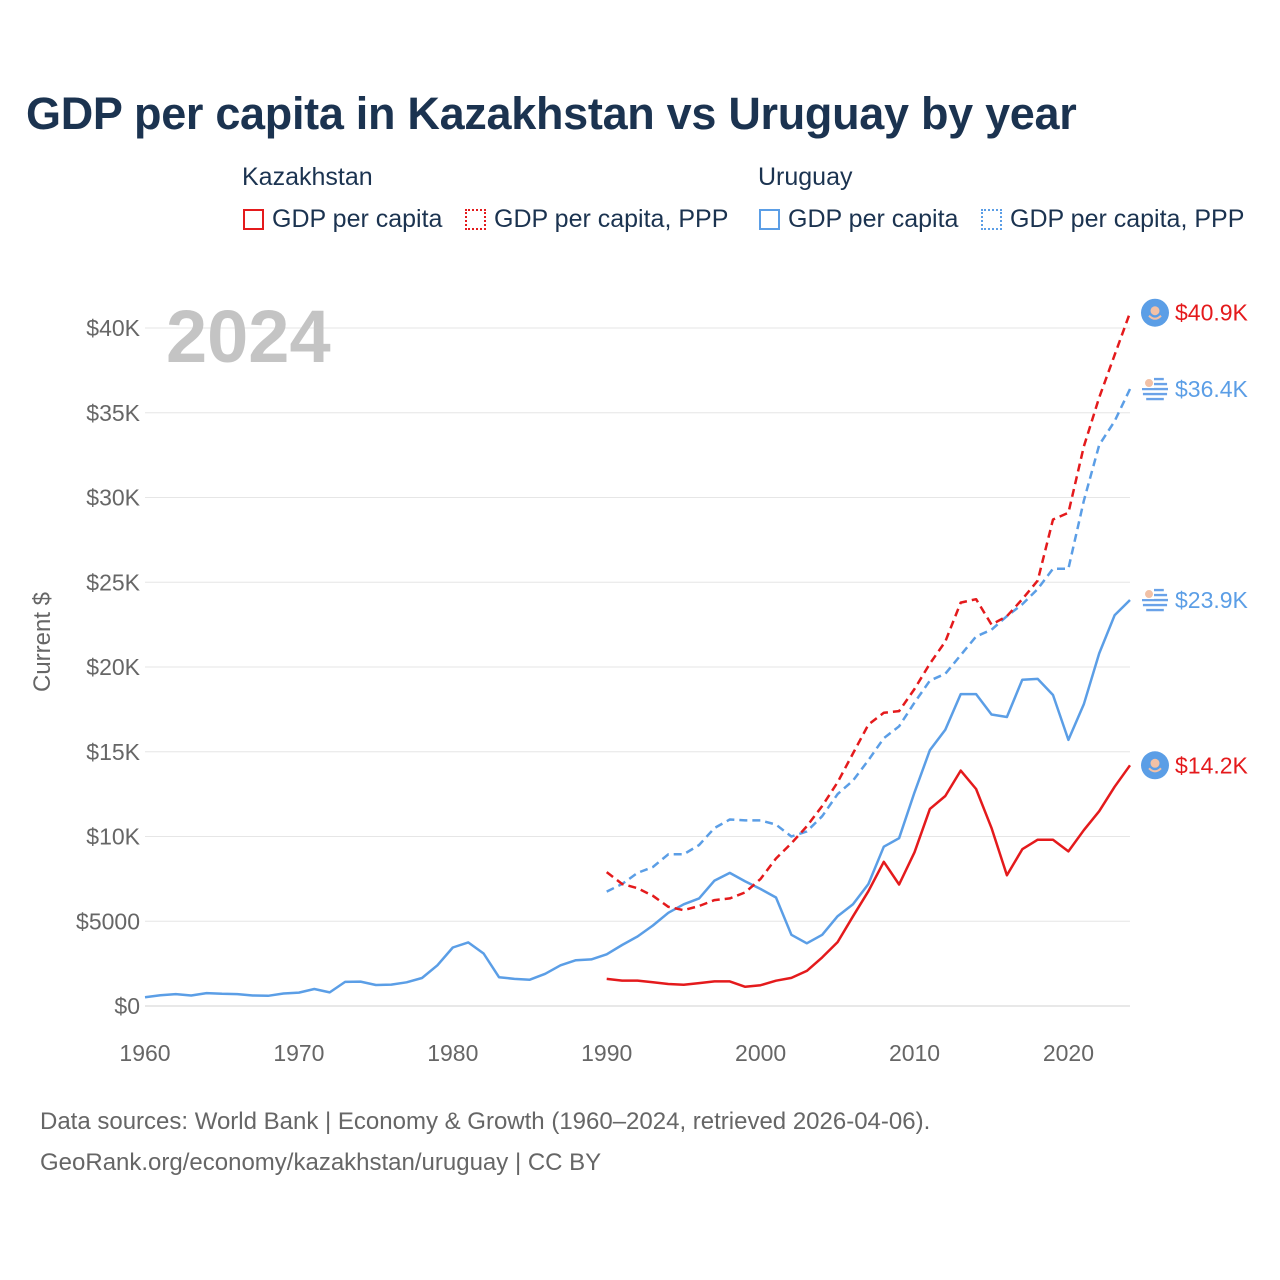  What do you see at coordinates (144, 1053) in the screenshot?
I see `x-tick-label: 1960` at bounding box center [144, 1053].